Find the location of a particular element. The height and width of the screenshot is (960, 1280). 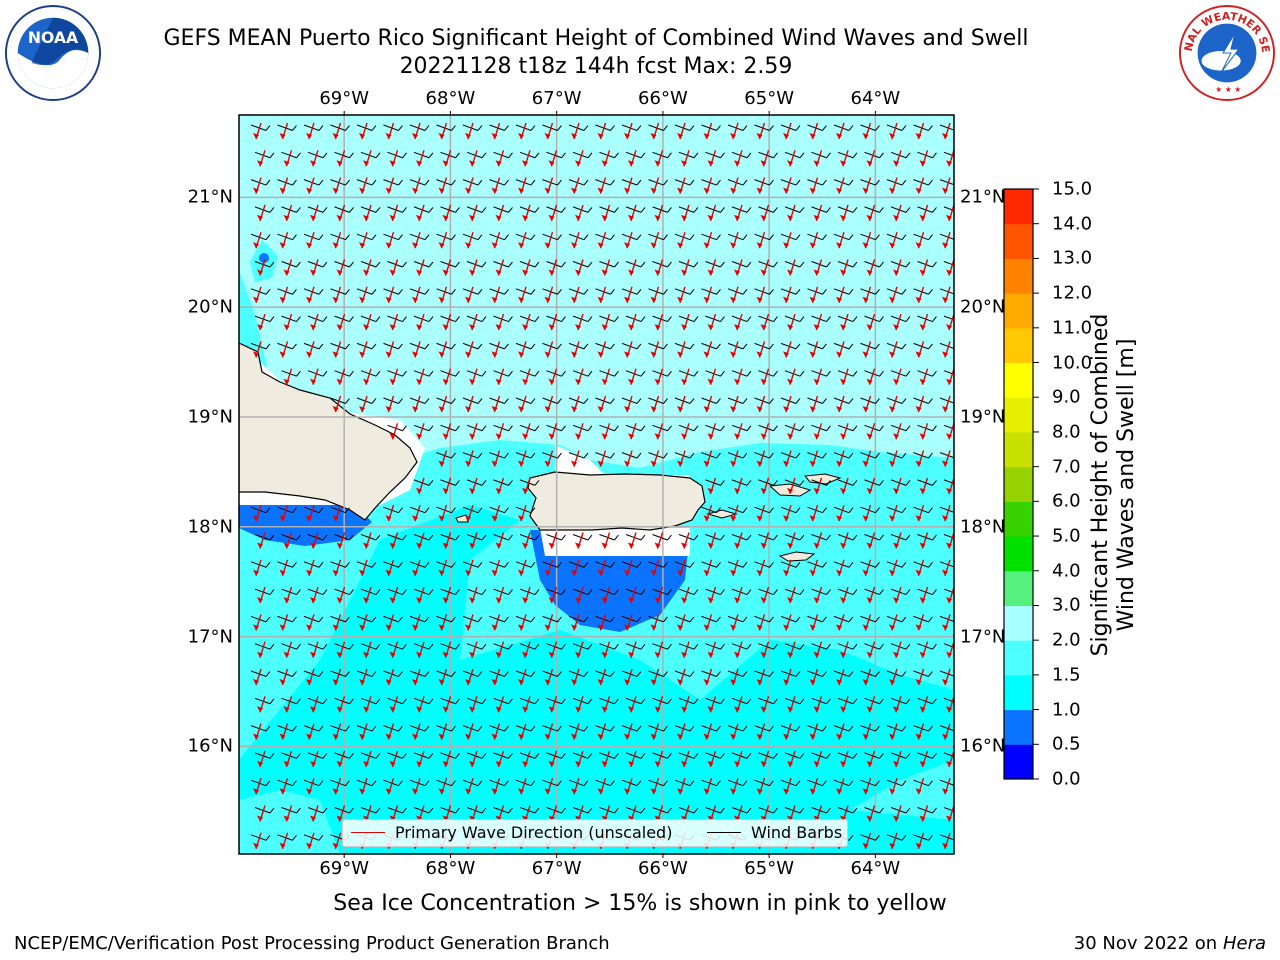

lat-label-right: 20°N is located at coordinates (983, 307).